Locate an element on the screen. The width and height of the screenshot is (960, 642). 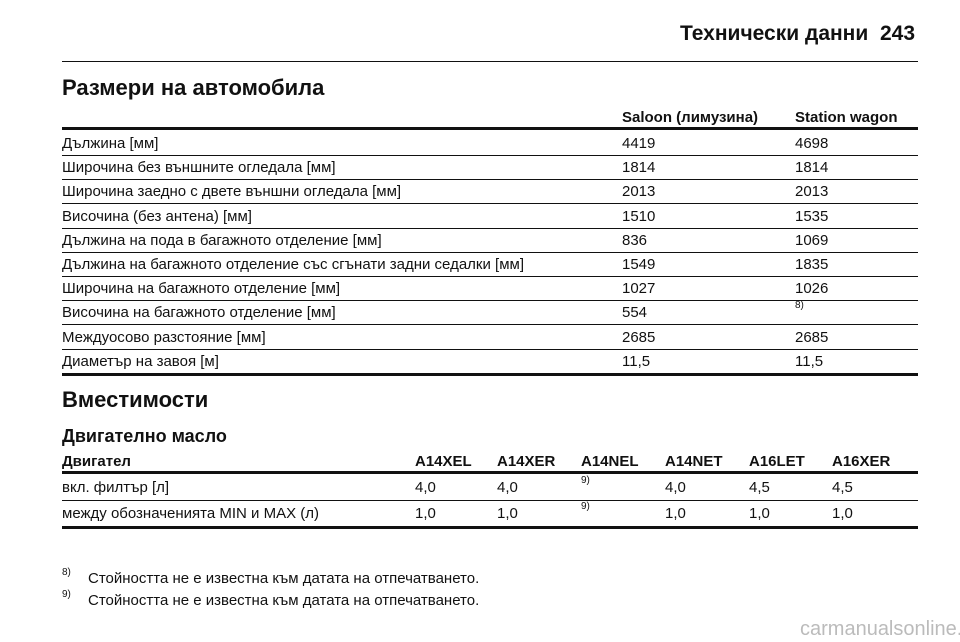
table-cell: 554 is located at coordinates (635, 313).